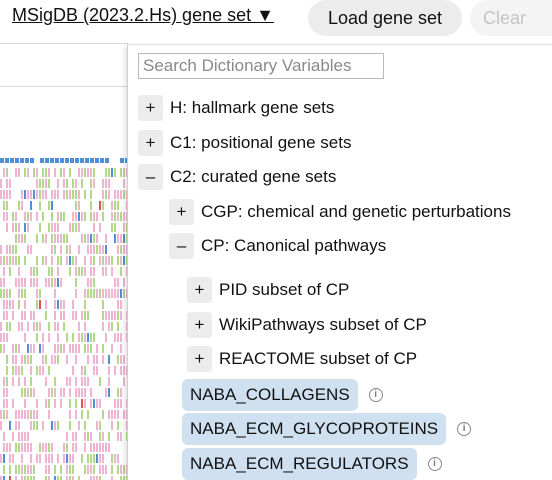 This screenshot has height=480, width=552. I want to click on tree-node-label: WikiPathways subset of CP, so click(323, 324).